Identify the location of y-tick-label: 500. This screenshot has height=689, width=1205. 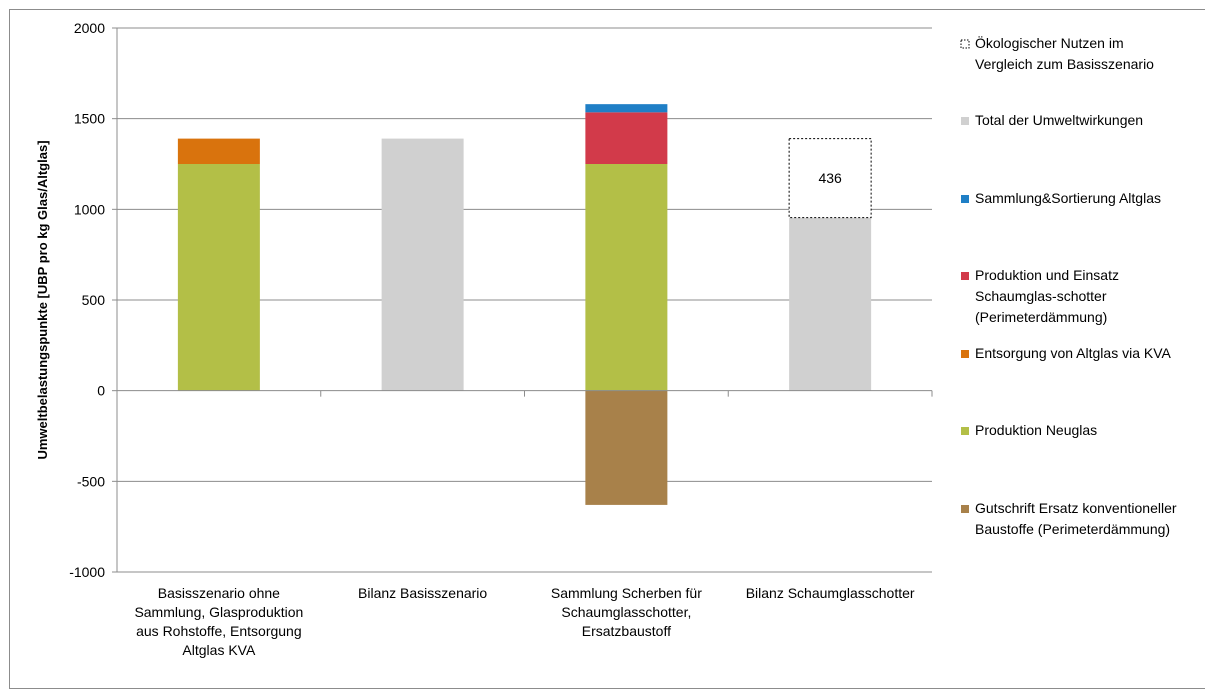
(94, 300).